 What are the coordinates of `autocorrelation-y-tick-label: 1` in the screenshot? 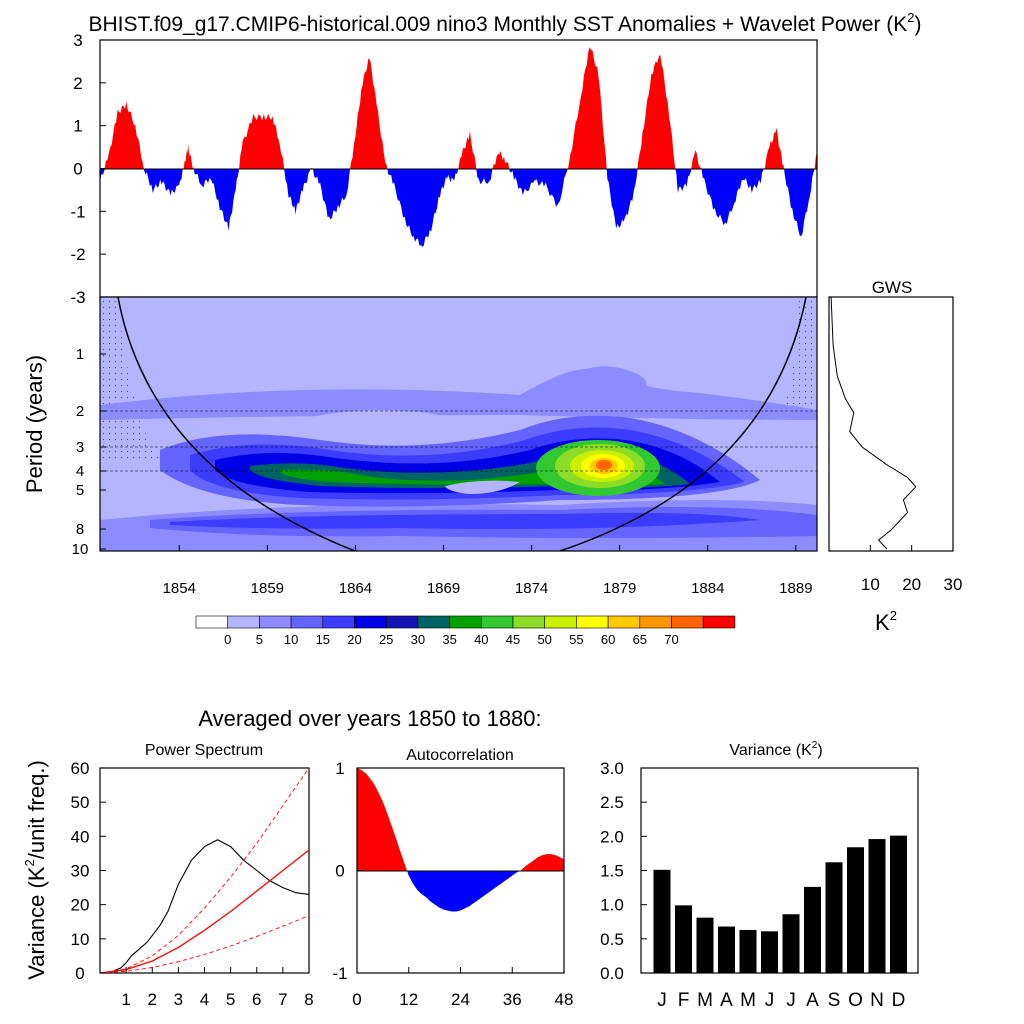 It's located at (339, 768).